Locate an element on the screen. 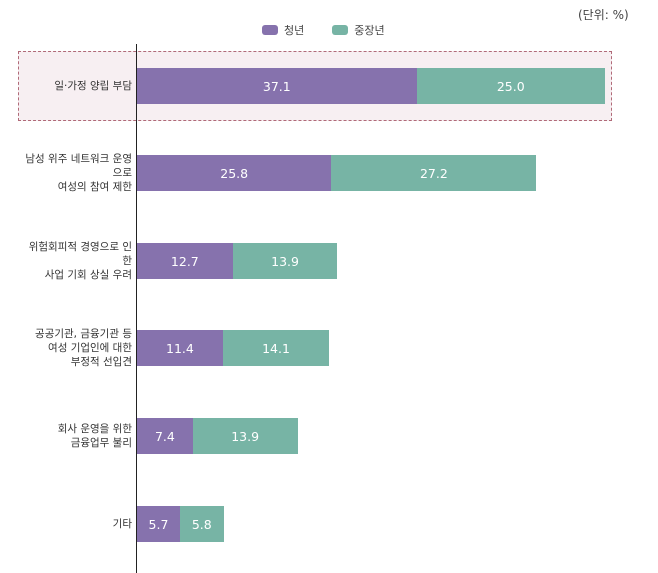  legend: 청년 중장년 is located at coordinates (337, 30).